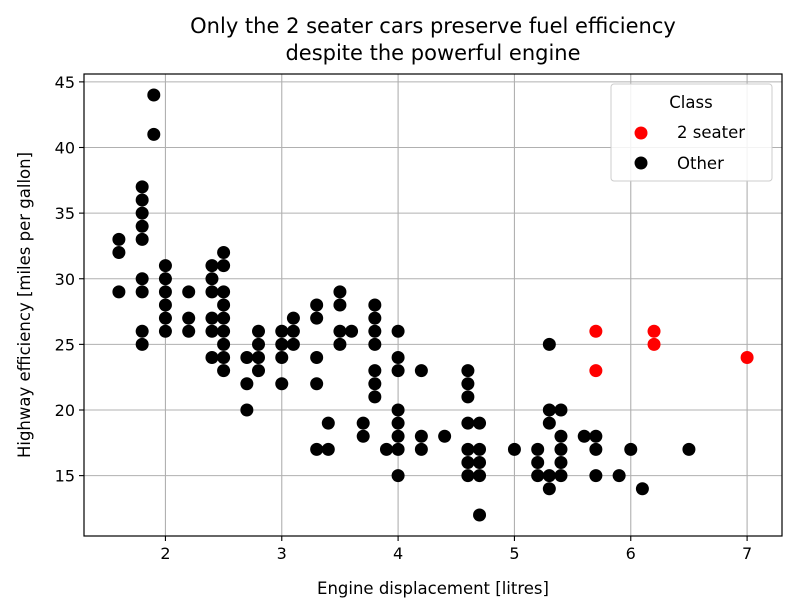 Image resolution: width=796 pixels, height=614 pixels. What do you see at coordinates (432, 53) in the screenshot?
I see `chart-title-line2: despite the powerful engine` at bounding box center [432, 53].